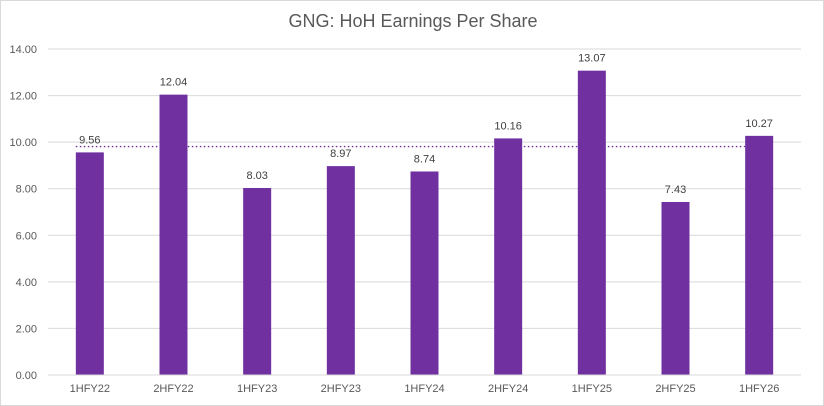 This screenshot has height=406, width=824. What do you see at coordinates (23, 143) in the screenshot?
I see `y-tick-label: 10.00` at bounding box center [23, 143].